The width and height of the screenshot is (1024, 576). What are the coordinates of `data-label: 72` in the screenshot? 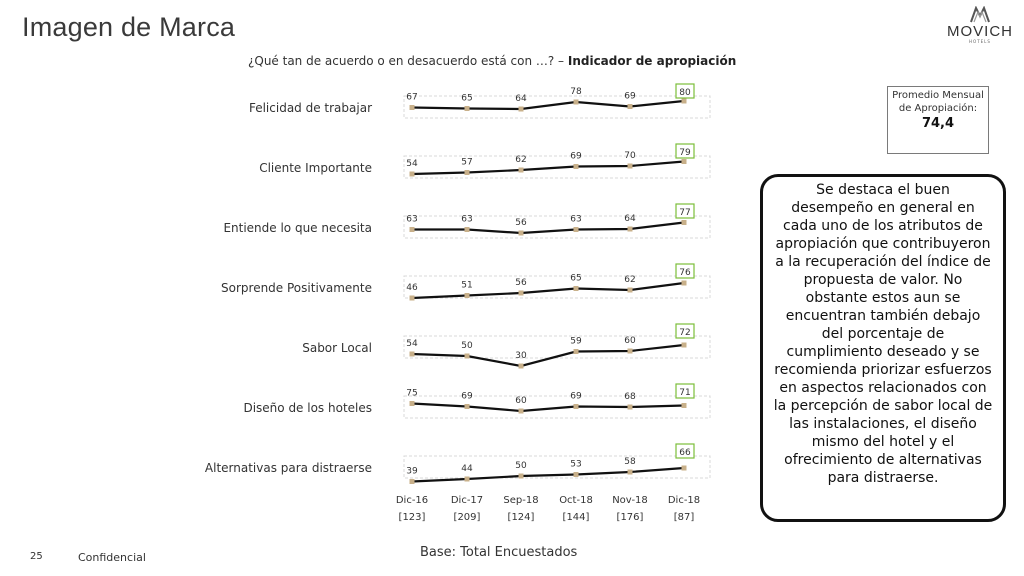 It's located at (684, 333).